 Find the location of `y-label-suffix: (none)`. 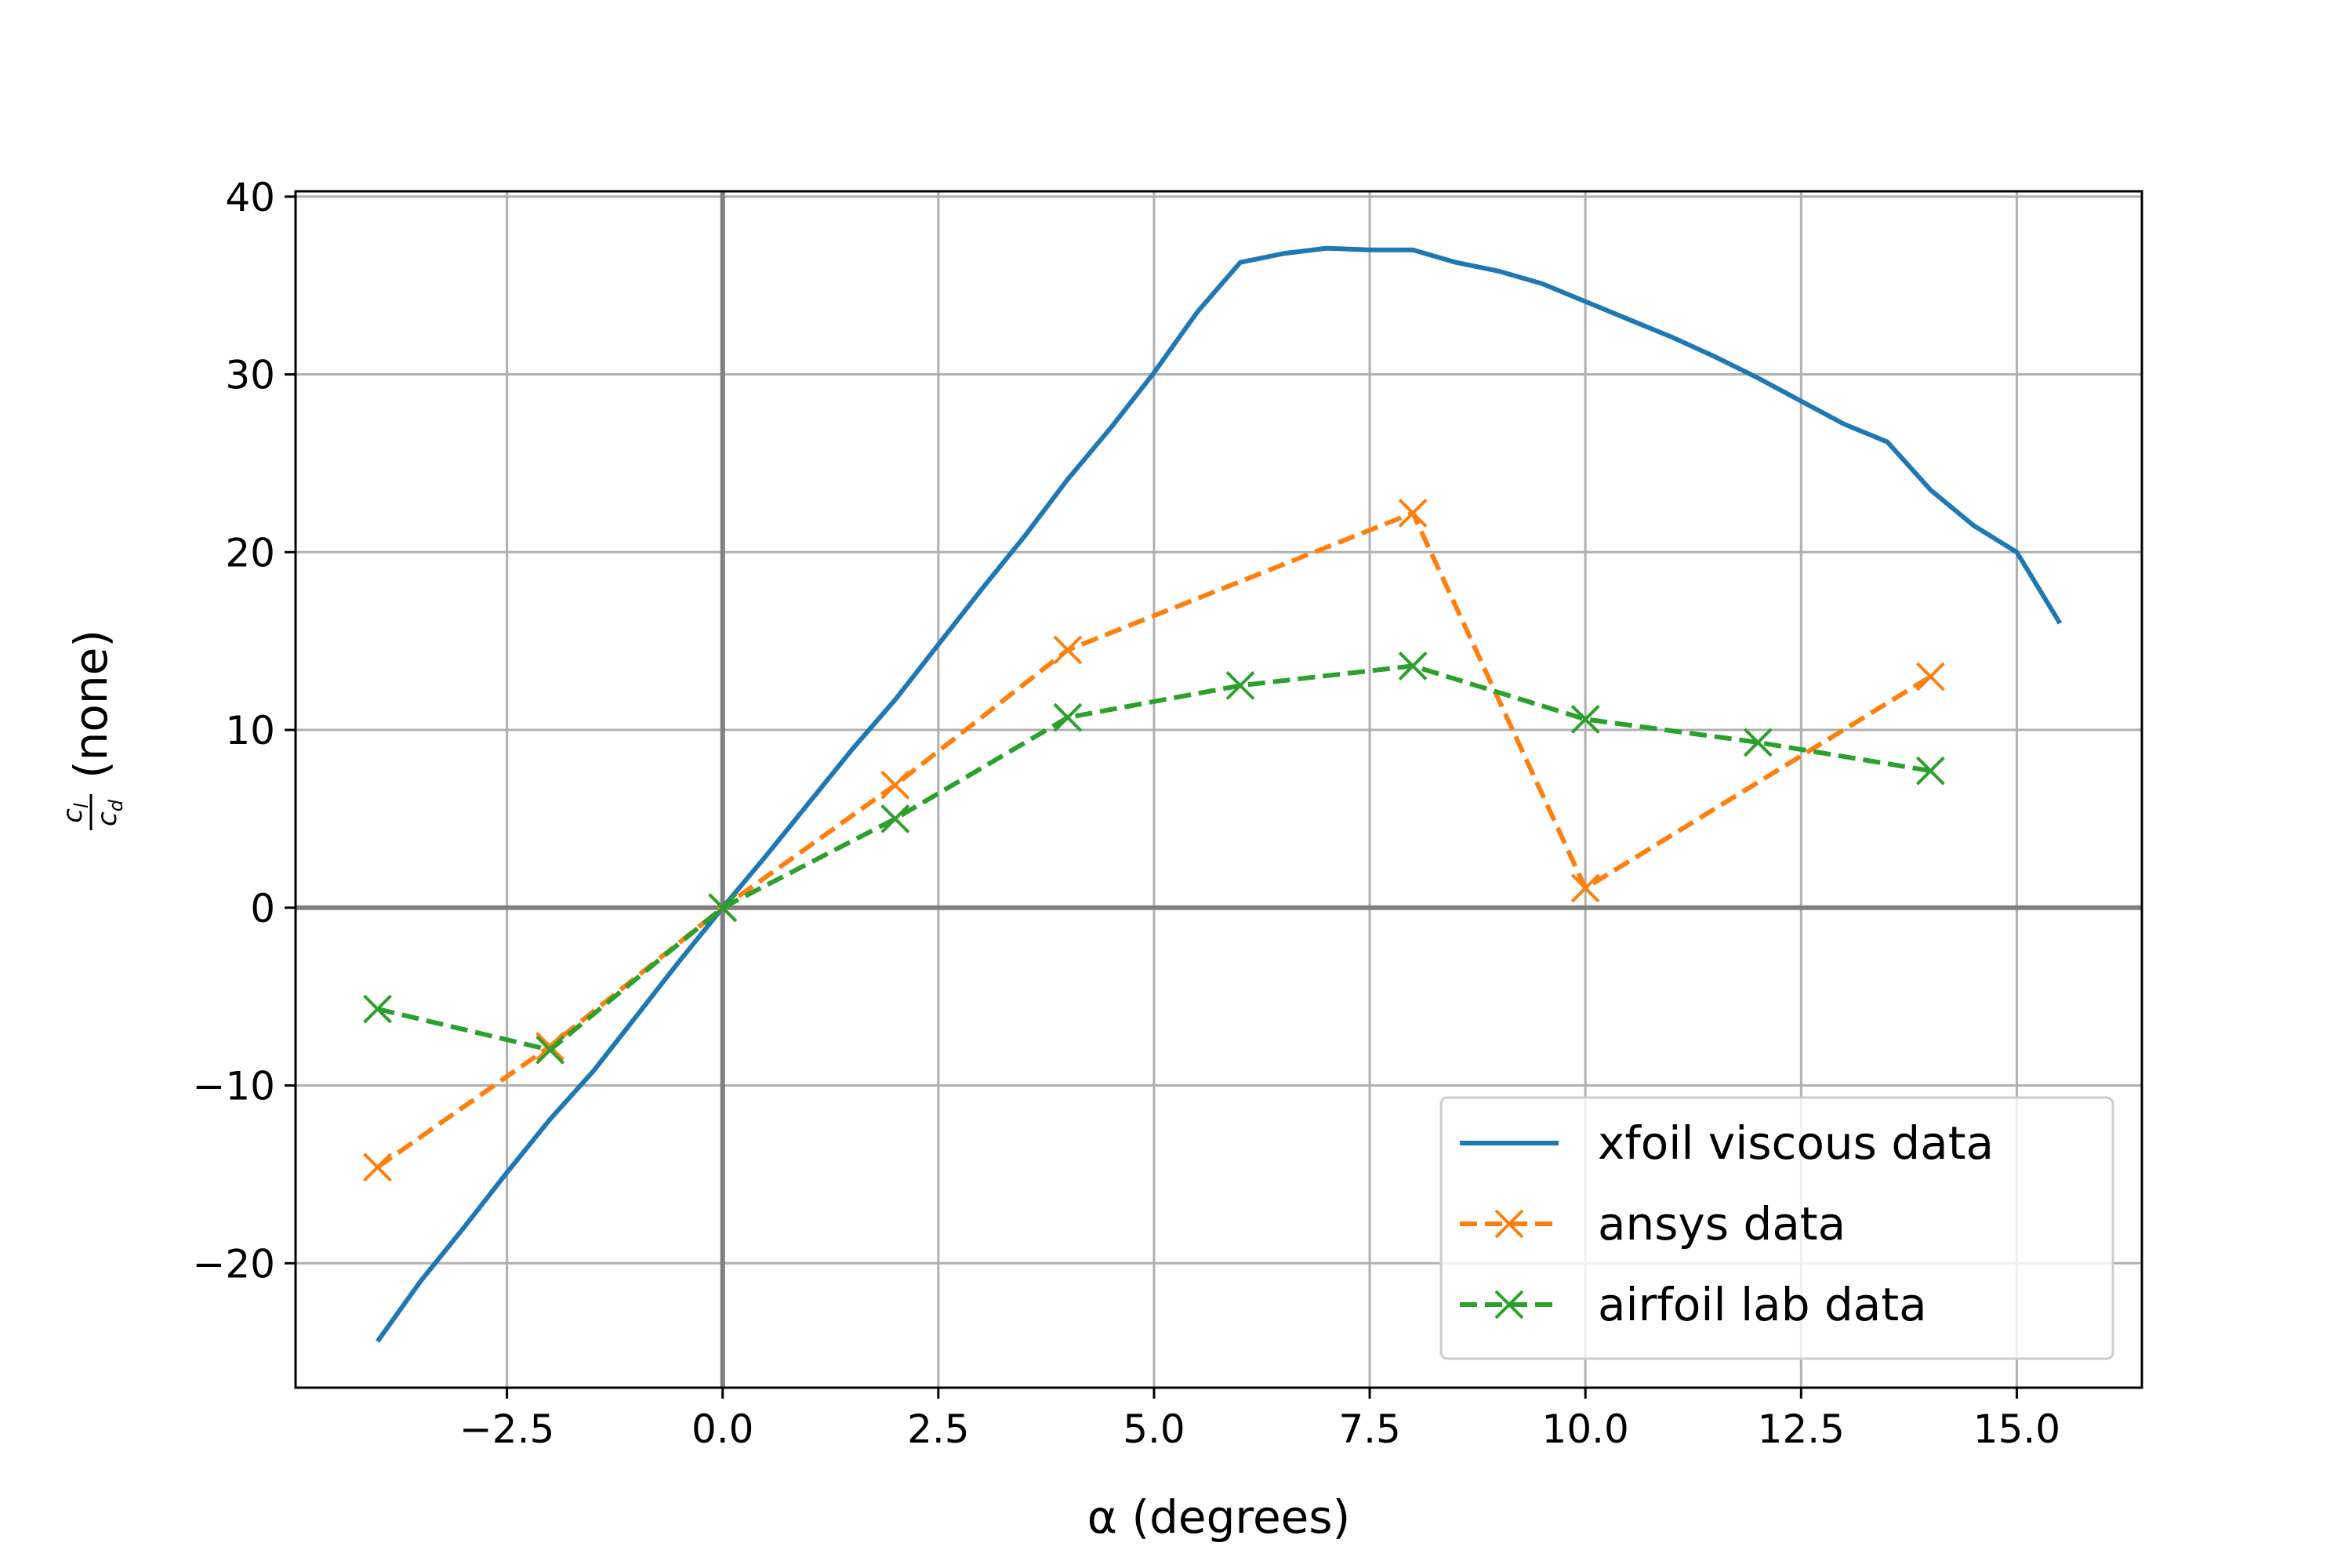

y-label-suffix: (none) is located at coordinates (91, 704).